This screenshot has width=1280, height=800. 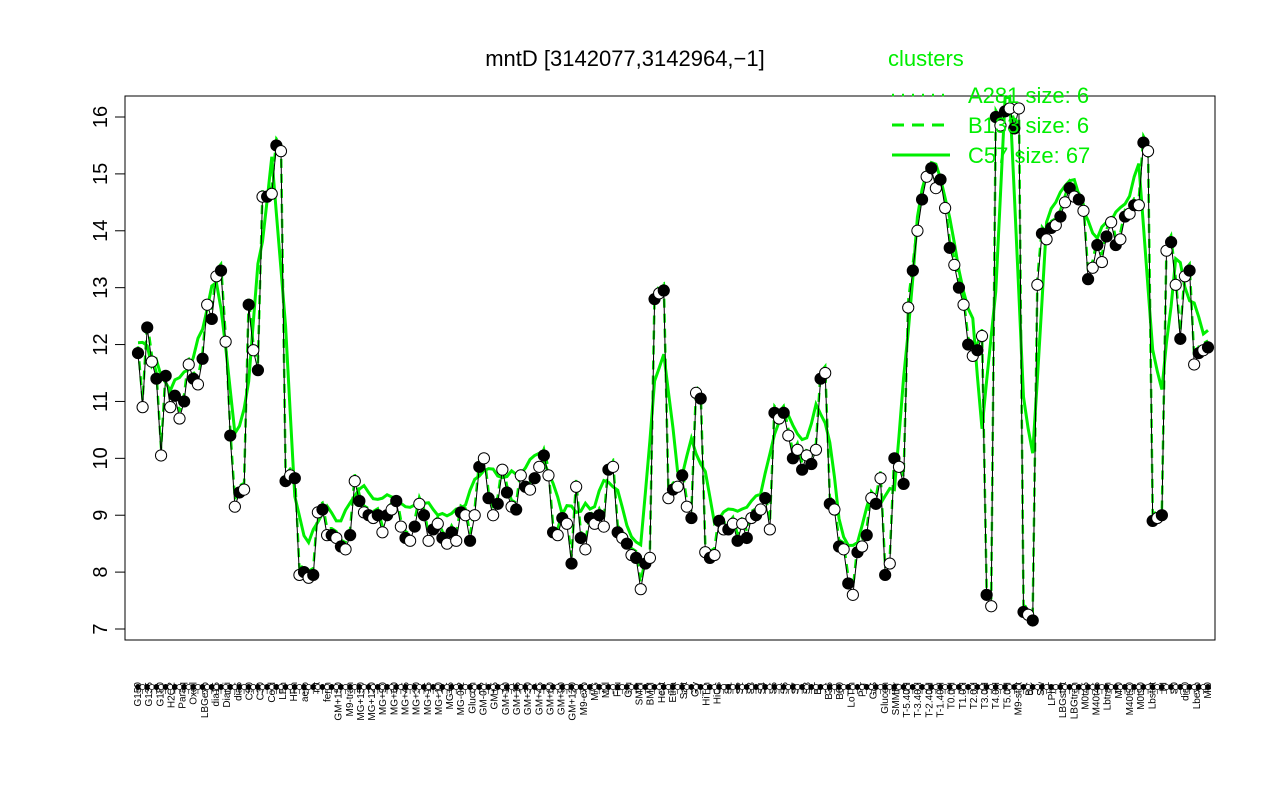 I want to click on x-tick-label: G/S, so click(x=874, y=691).